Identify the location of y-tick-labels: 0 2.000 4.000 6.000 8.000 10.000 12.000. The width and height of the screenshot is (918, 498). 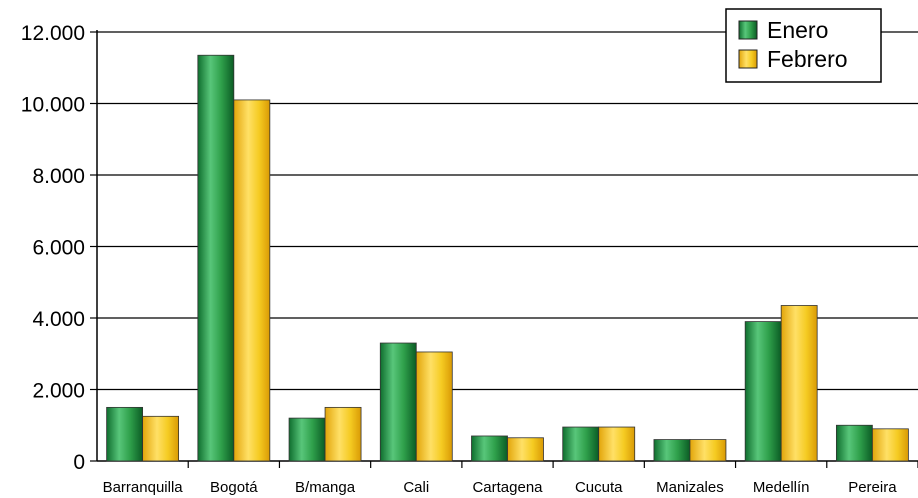
(53, 248).